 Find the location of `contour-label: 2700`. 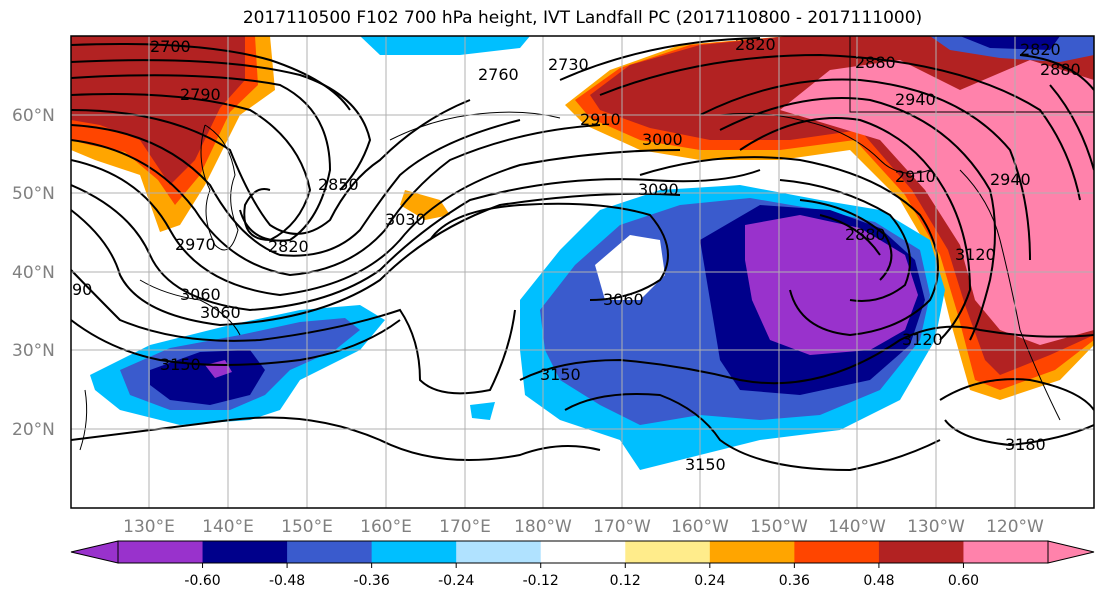

contour-label: 2700 is located at coordinates (170, 46).